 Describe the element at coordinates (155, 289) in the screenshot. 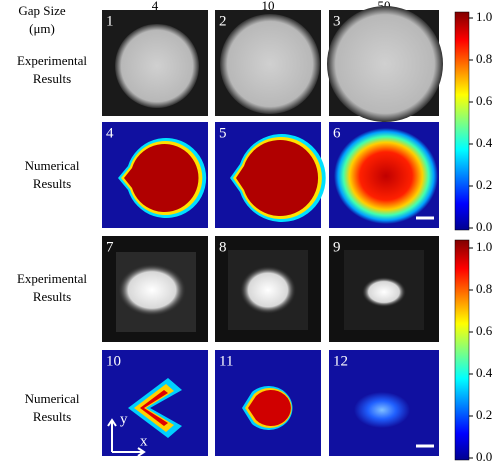

I see `panel: 7` at that location.